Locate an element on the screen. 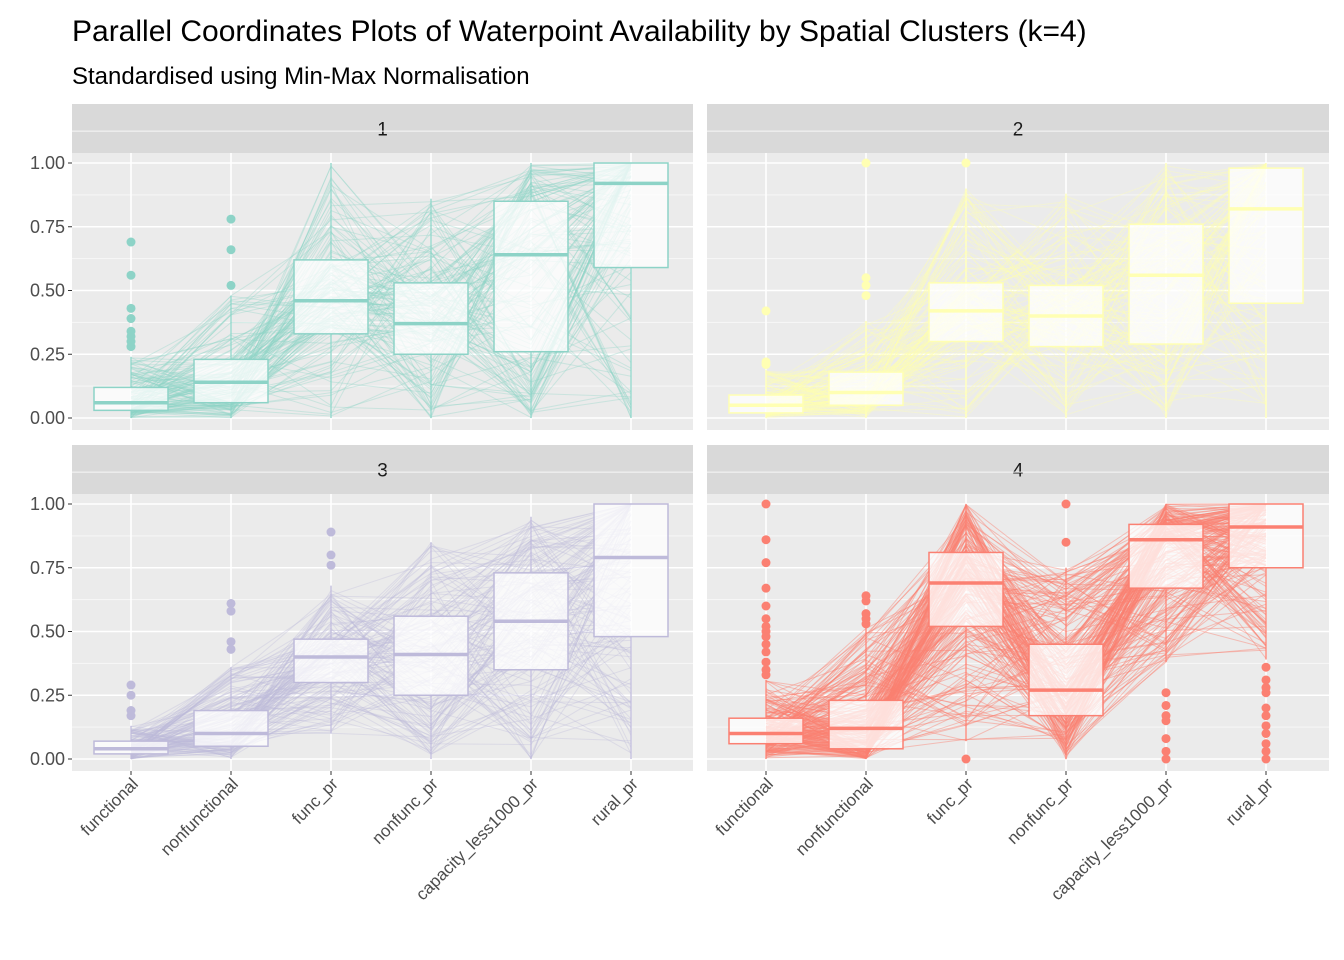 The height and width of the screenshot is (960, 1344). y-tick-label: 0.00 is located at coordinates (47, 759).